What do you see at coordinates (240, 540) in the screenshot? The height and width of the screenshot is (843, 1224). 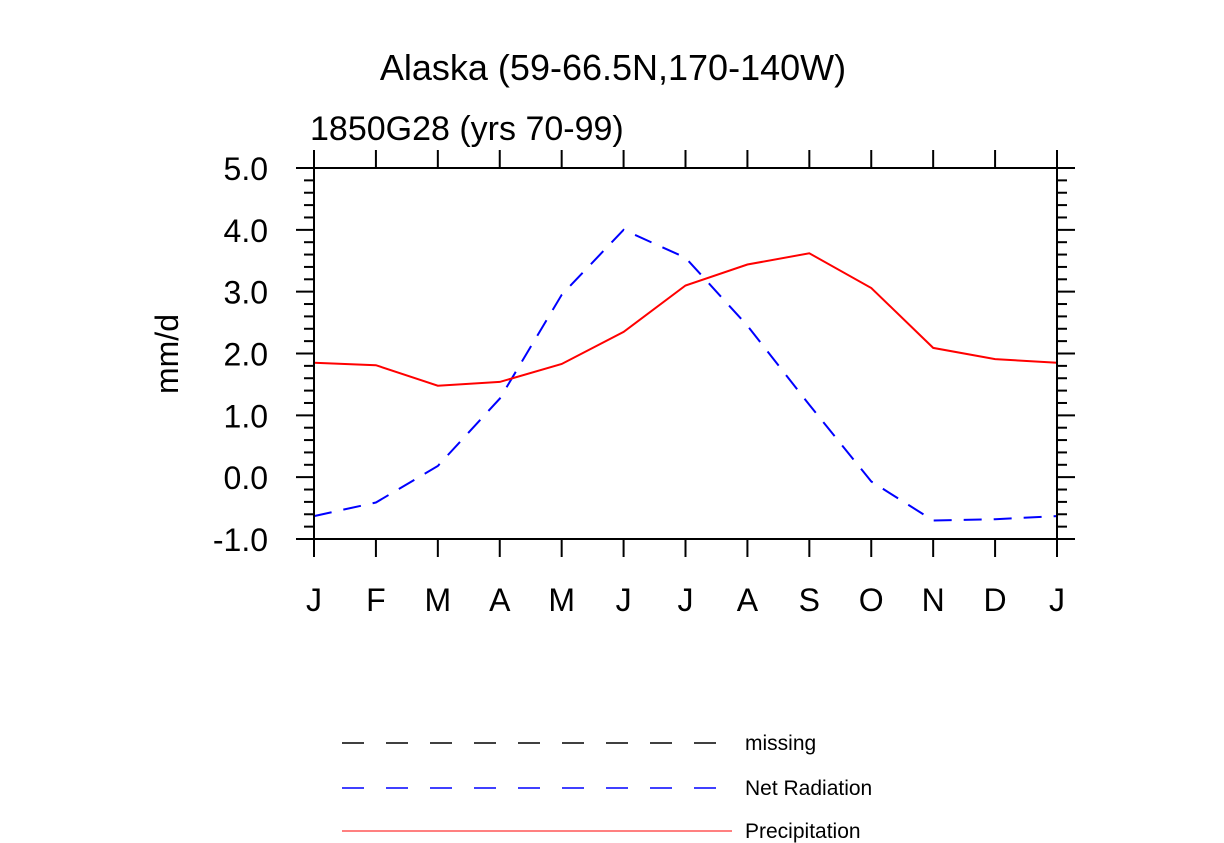 I see `y-tick-label: -1.0` at bounding box center [240, 540].